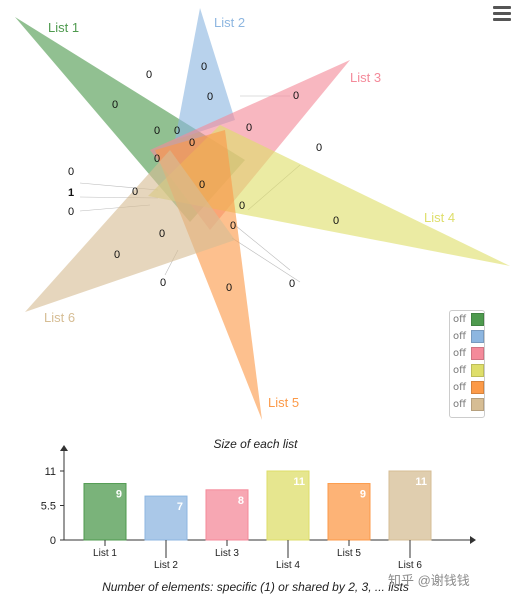 The image size is (511, 600). I want to click on legend-item-6: off, so click(467, 404).